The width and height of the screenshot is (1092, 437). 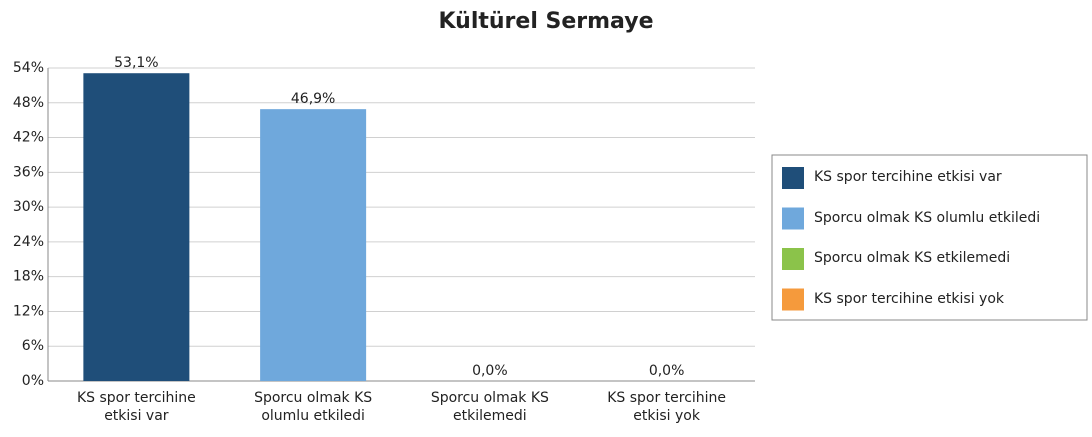 What do you see at coordinates (28, 138) in the screenshot?
I see `y-tick-label: 42%` at bounding box center [28, 138].